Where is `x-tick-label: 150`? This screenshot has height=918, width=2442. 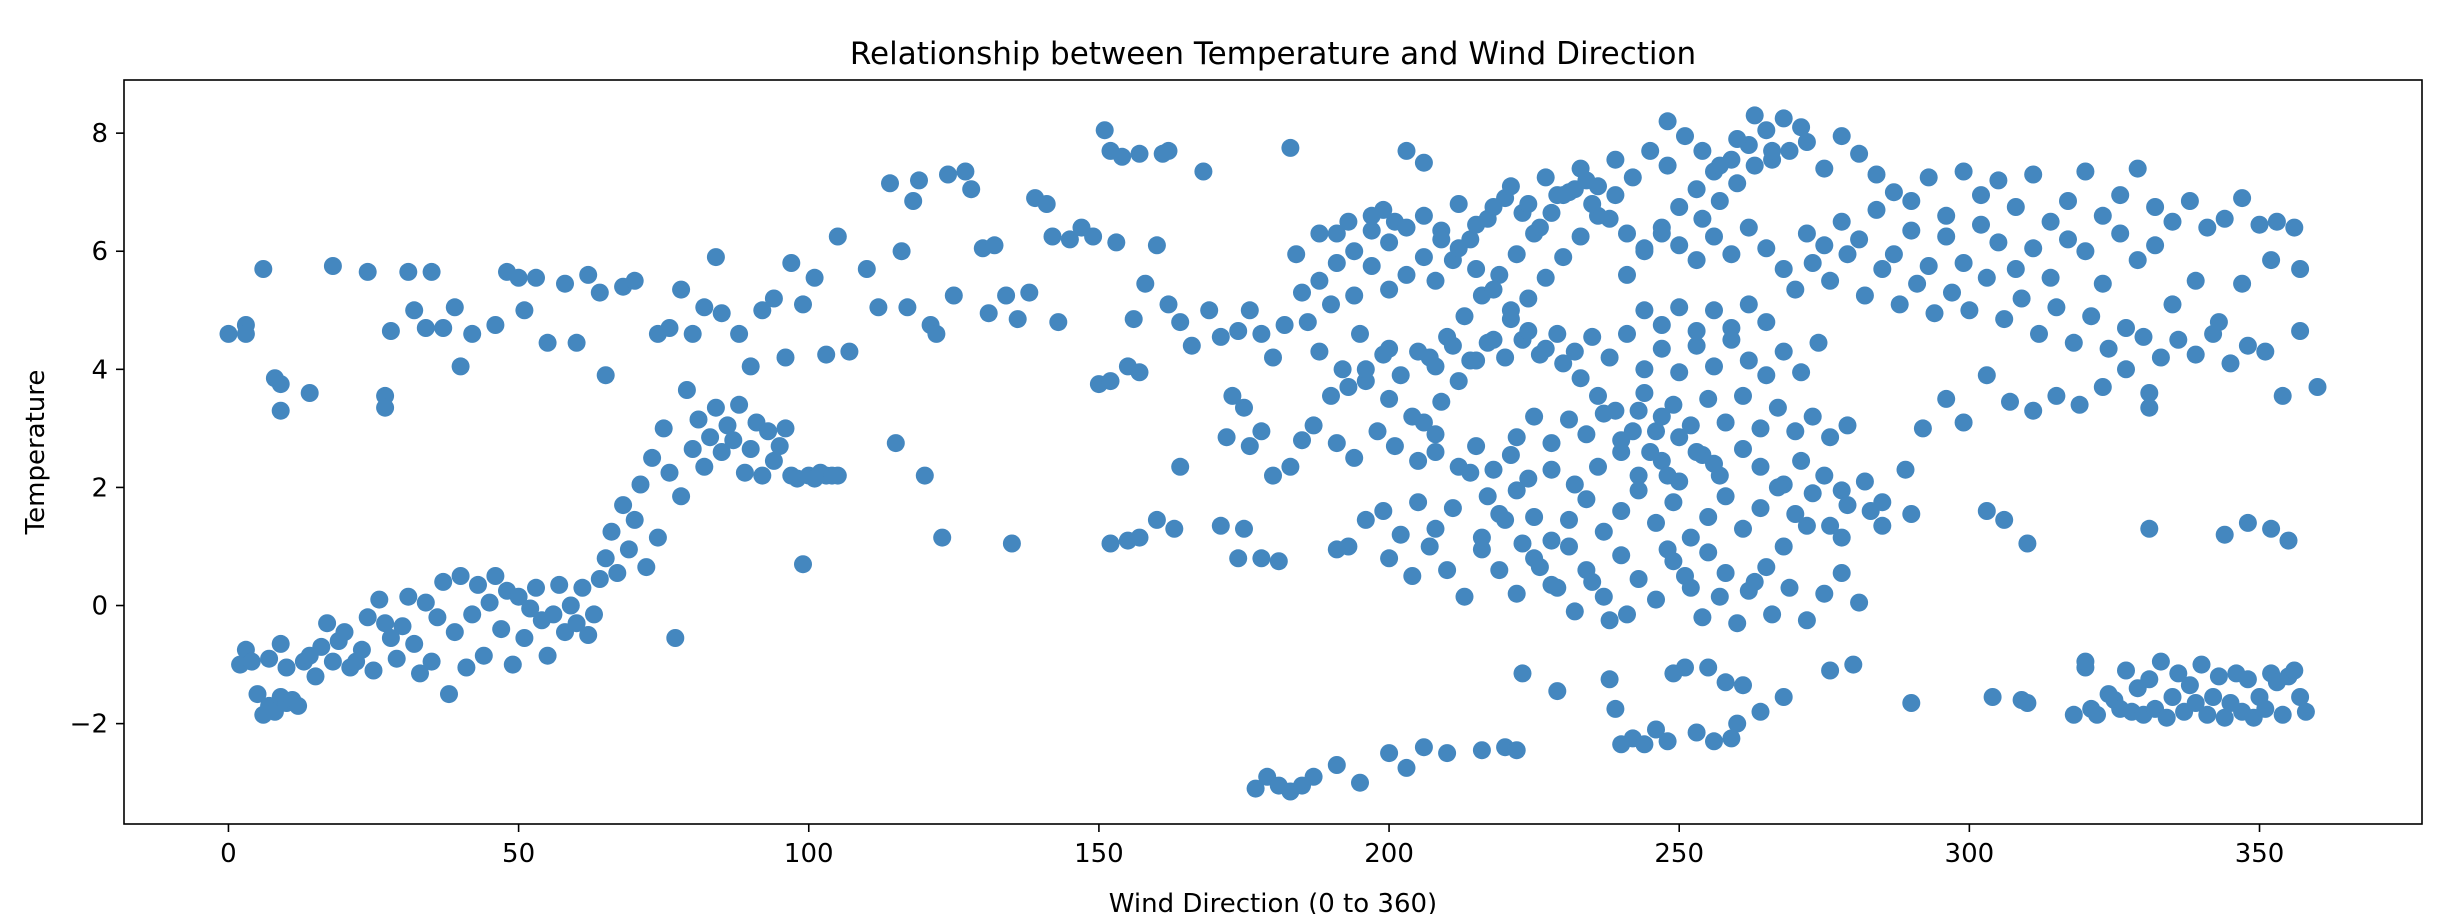 x-tick-label: 150 is located at coordinates (1099, 854).